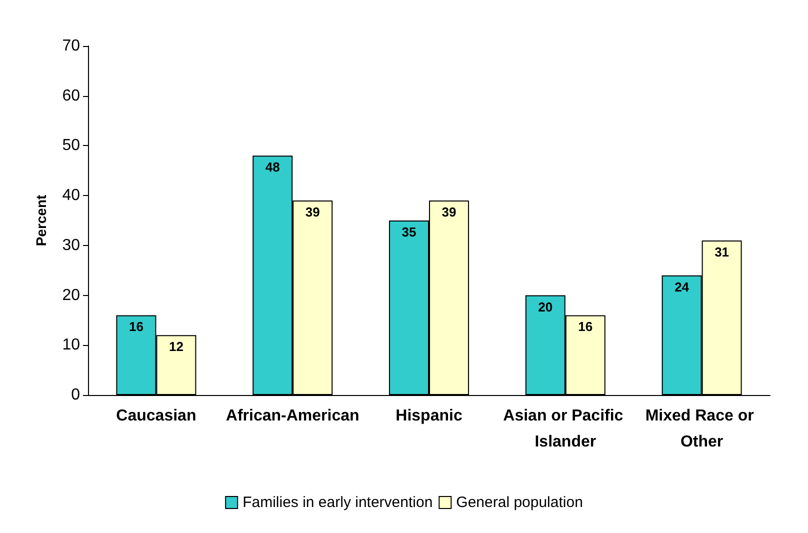  Describe the element at coordinates (337, 502) in the screenshot. I see `legend-label: Families in early intervention` at that location.